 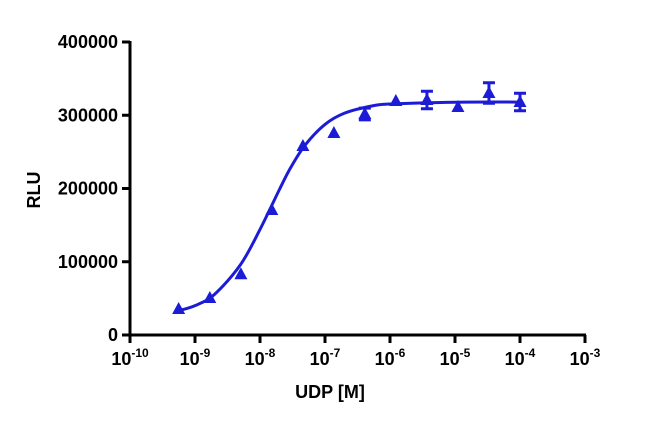 I want to click on y-tick-label: 400000, so click(x=88, y=42).